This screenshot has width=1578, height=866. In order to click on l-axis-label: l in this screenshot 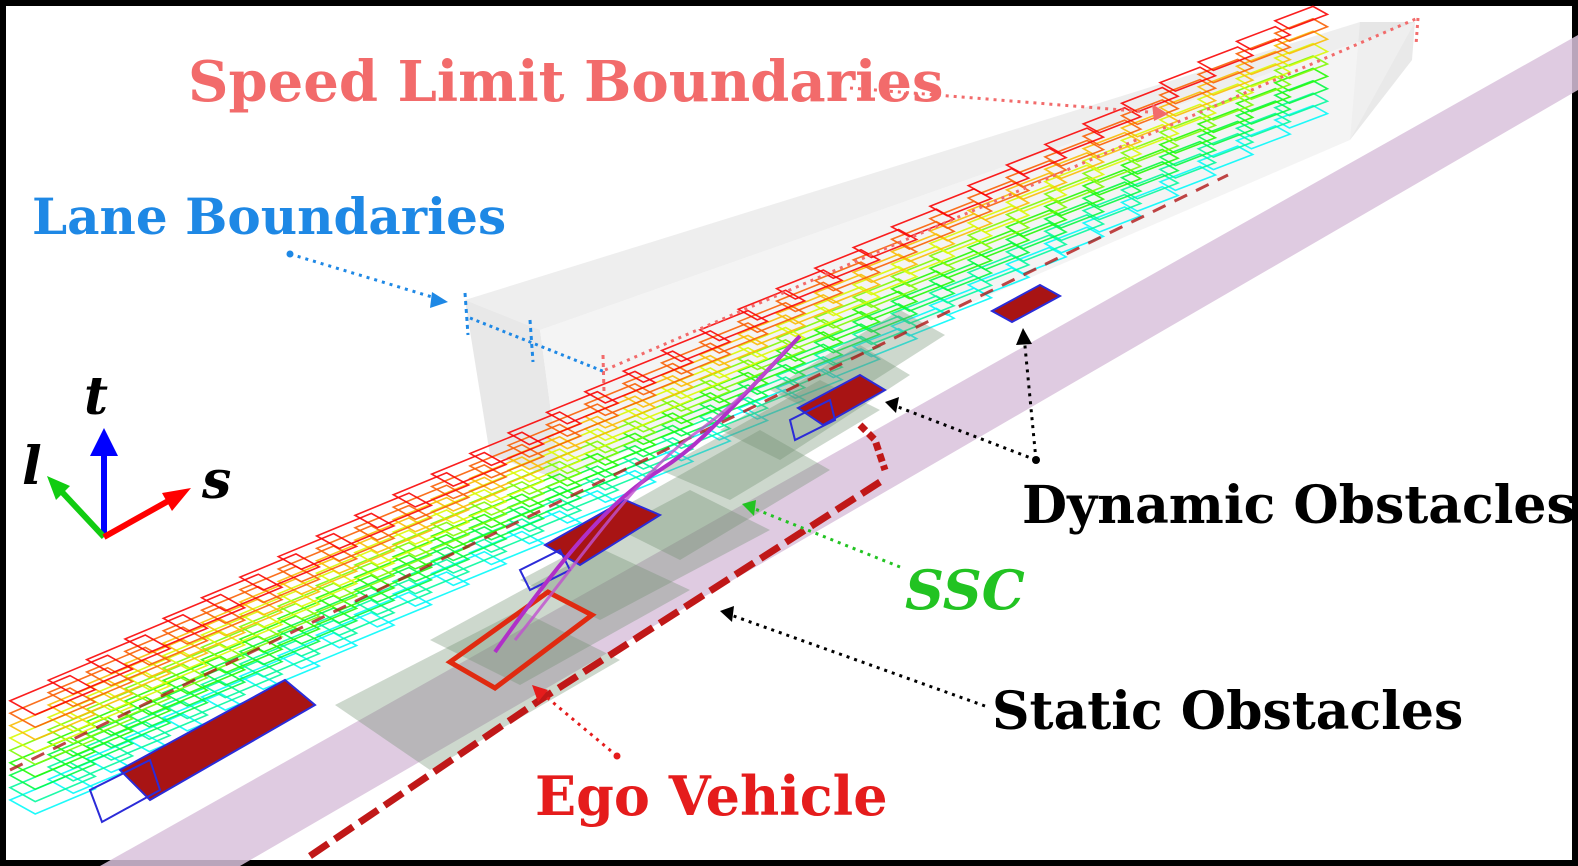, I will do `click(32, 466)`.